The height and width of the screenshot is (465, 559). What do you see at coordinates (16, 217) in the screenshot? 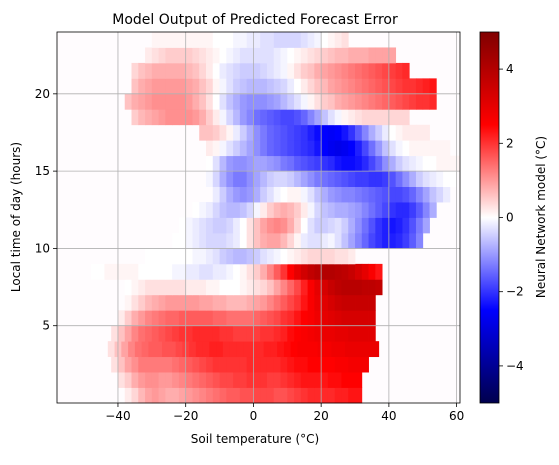
I see `y-axis-label: Local time of day (hours)` at bounding box center [16, 217].